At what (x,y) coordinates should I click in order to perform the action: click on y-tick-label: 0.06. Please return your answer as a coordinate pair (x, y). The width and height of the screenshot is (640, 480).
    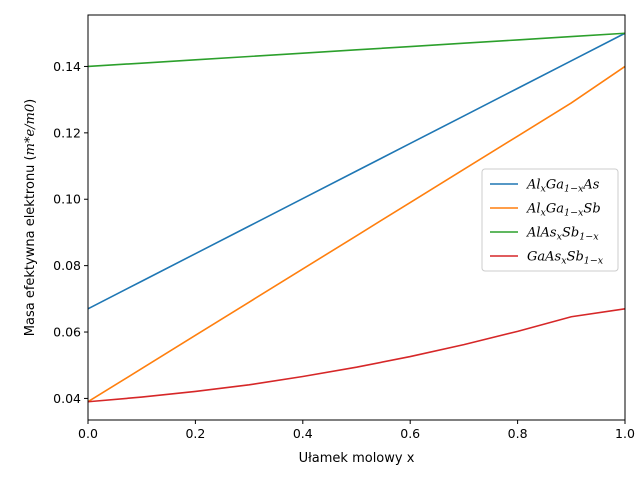
    Looking at the image, I should click on (67, 332).